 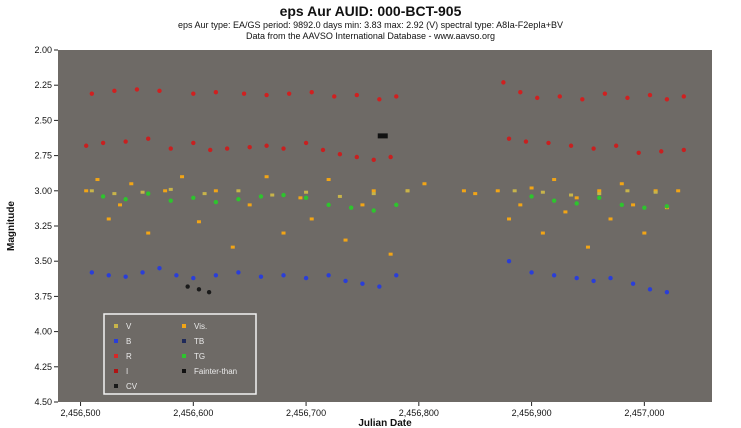 I want to click on y-tick-label: 4.50, so click(x=43, y=402).